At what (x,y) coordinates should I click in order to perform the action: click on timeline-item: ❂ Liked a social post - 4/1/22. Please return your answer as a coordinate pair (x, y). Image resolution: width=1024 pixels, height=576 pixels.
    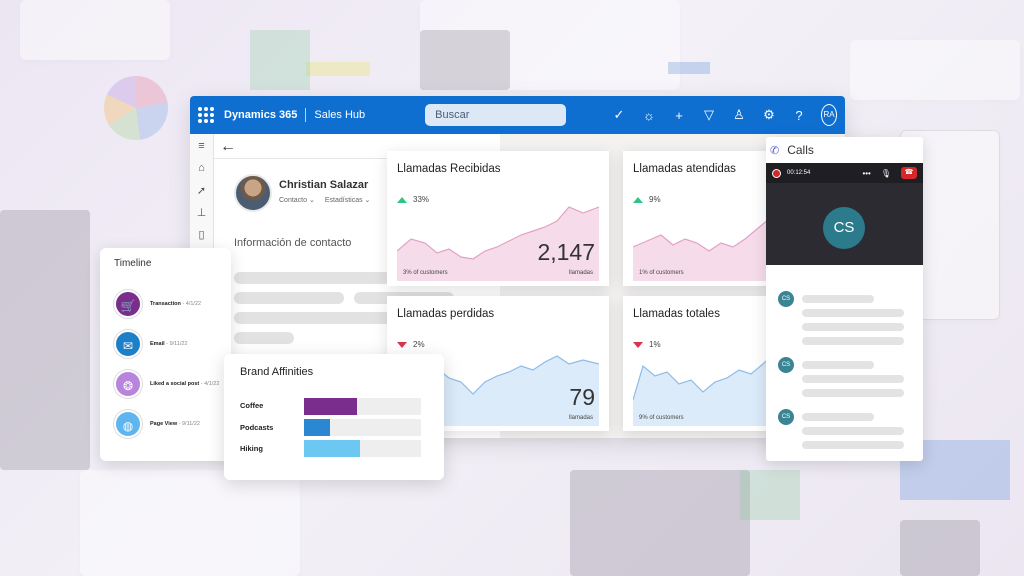
    Looking at the image, I should click on (166, 384).